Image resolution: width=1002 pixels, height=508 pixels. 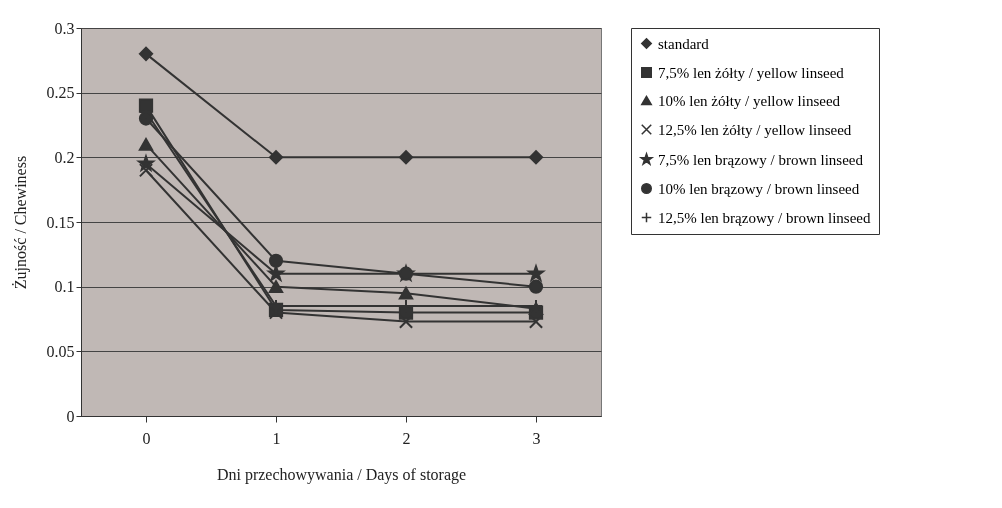 What do you see at coordinates (146, 438) in the screenshot?
I see `x-tick-label: 0` at bounding box center [146, 438].